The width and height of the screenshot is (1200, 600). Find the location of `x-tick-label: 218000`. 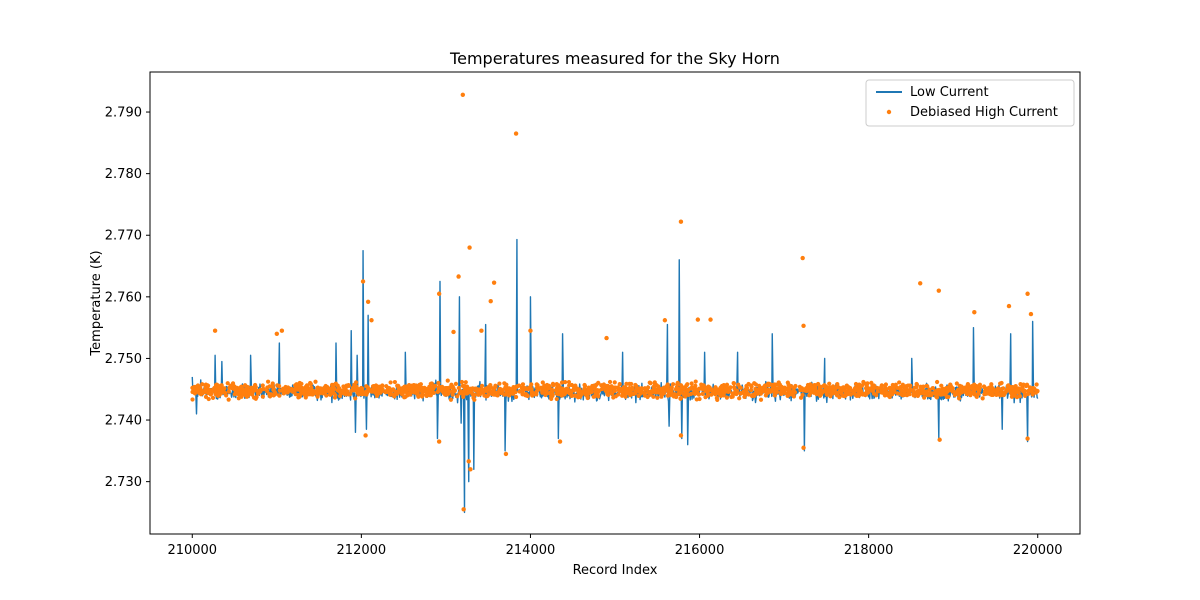

x-tick-label: 218000 is located at coordinates (869, 550).